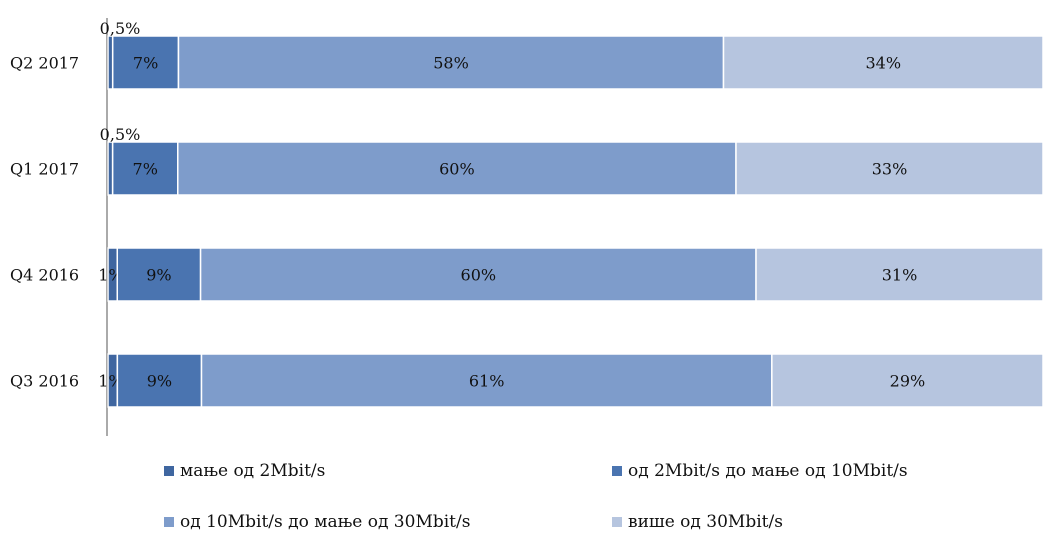 This screenshot has height=542, width=1043. I want to click on legend-label-series-2: од 2Mbit/s до мање од 10Mbit/s, so click(768, 471).